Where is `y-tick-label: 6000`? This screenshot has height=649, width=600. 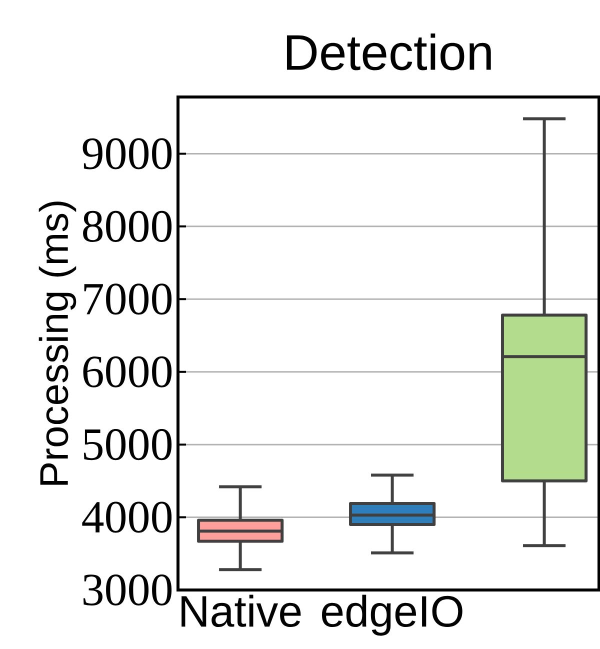 y-tick-label: 6000 is located at coordinates (127, 372).